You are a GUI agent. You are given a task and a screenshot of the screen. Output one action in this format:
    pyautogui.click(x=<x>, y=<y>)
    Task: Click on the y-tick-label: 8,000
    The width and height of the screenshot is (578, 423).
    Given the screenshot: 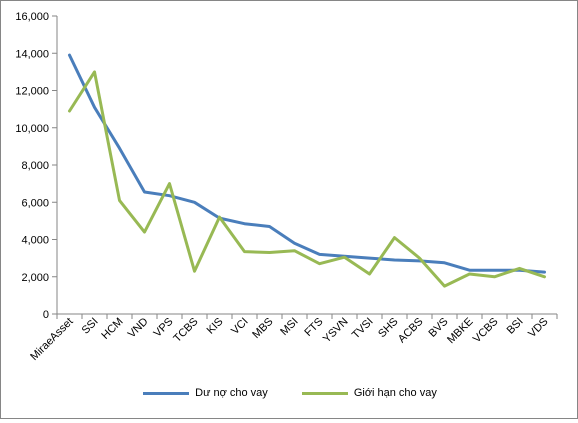 What is the action you would take?
    pyautogui.click(x=35, y=166)
    